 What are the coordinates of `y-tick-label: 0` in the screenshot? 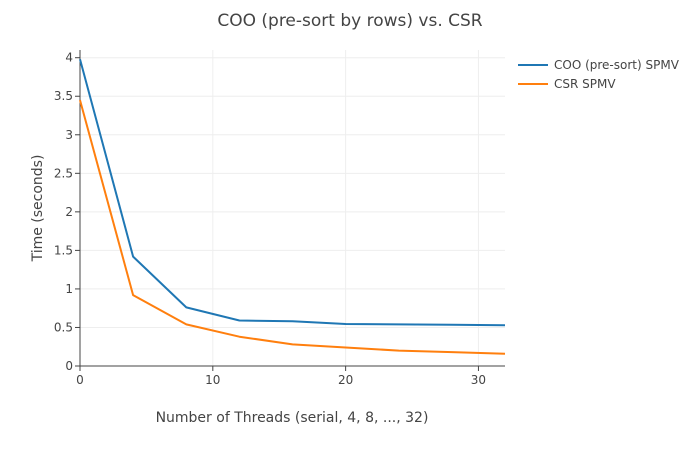 It's located at (69, 366).